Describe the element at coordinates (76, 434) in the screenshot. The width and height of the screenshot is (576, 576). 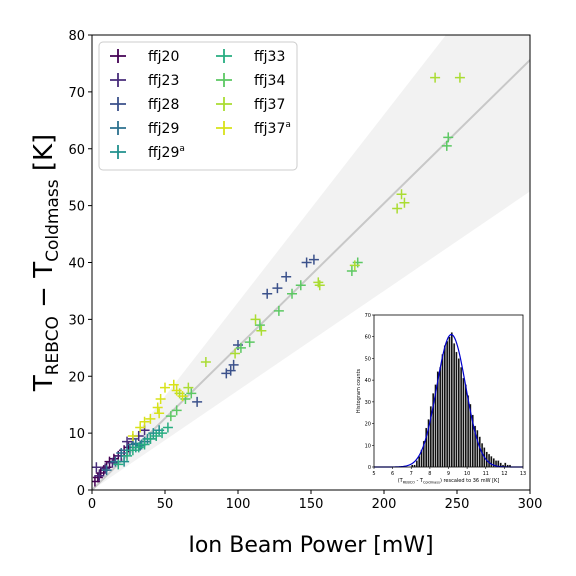
I see `y-tick-label: 10` at that location.